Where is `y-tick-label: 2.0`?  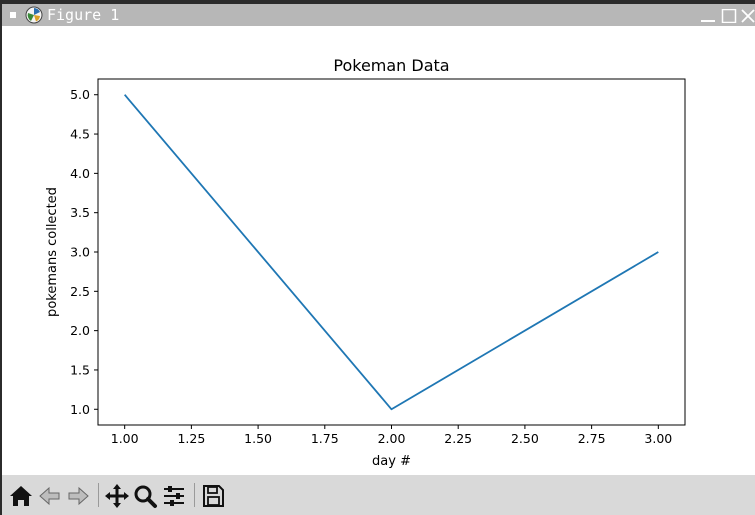
y-tick-label: 2.0 is located at coordinates (80, 330).